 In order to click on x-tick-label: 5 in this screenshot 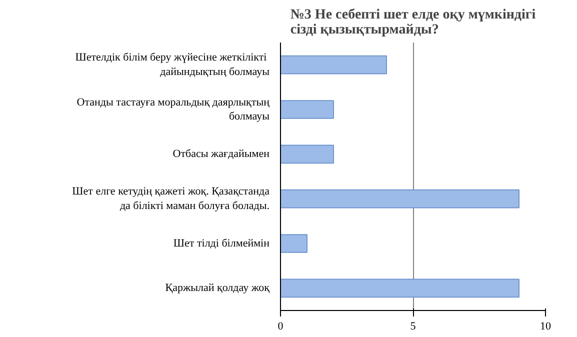, I will do `click(413, 326)`.